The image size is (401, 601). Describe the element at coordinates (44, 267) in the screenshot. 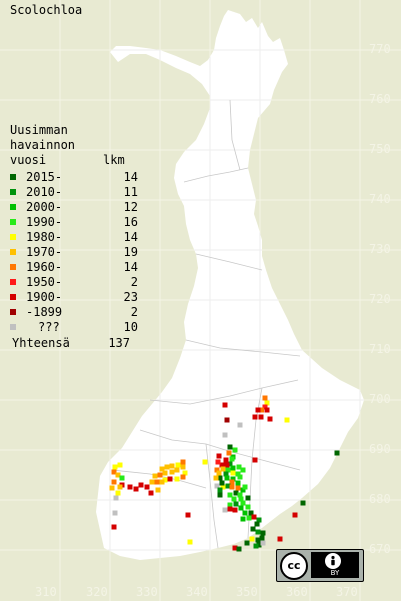

I see `legend-label: 1960-` at that location.